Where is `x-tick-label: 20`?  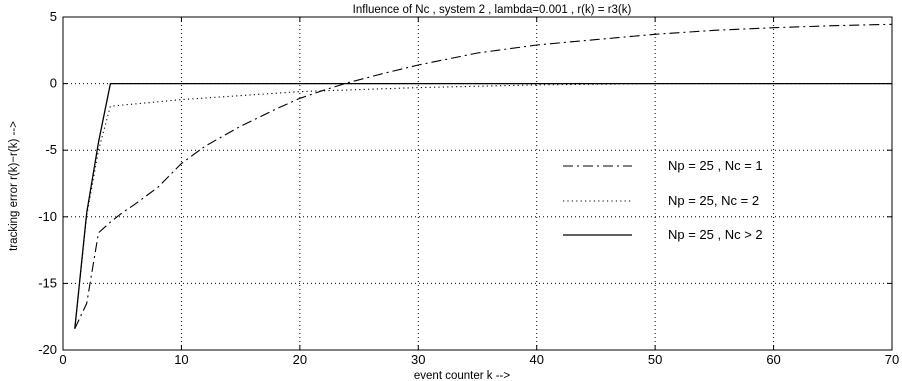 x-tick-label: 20 is located at coordinates (300, 359).